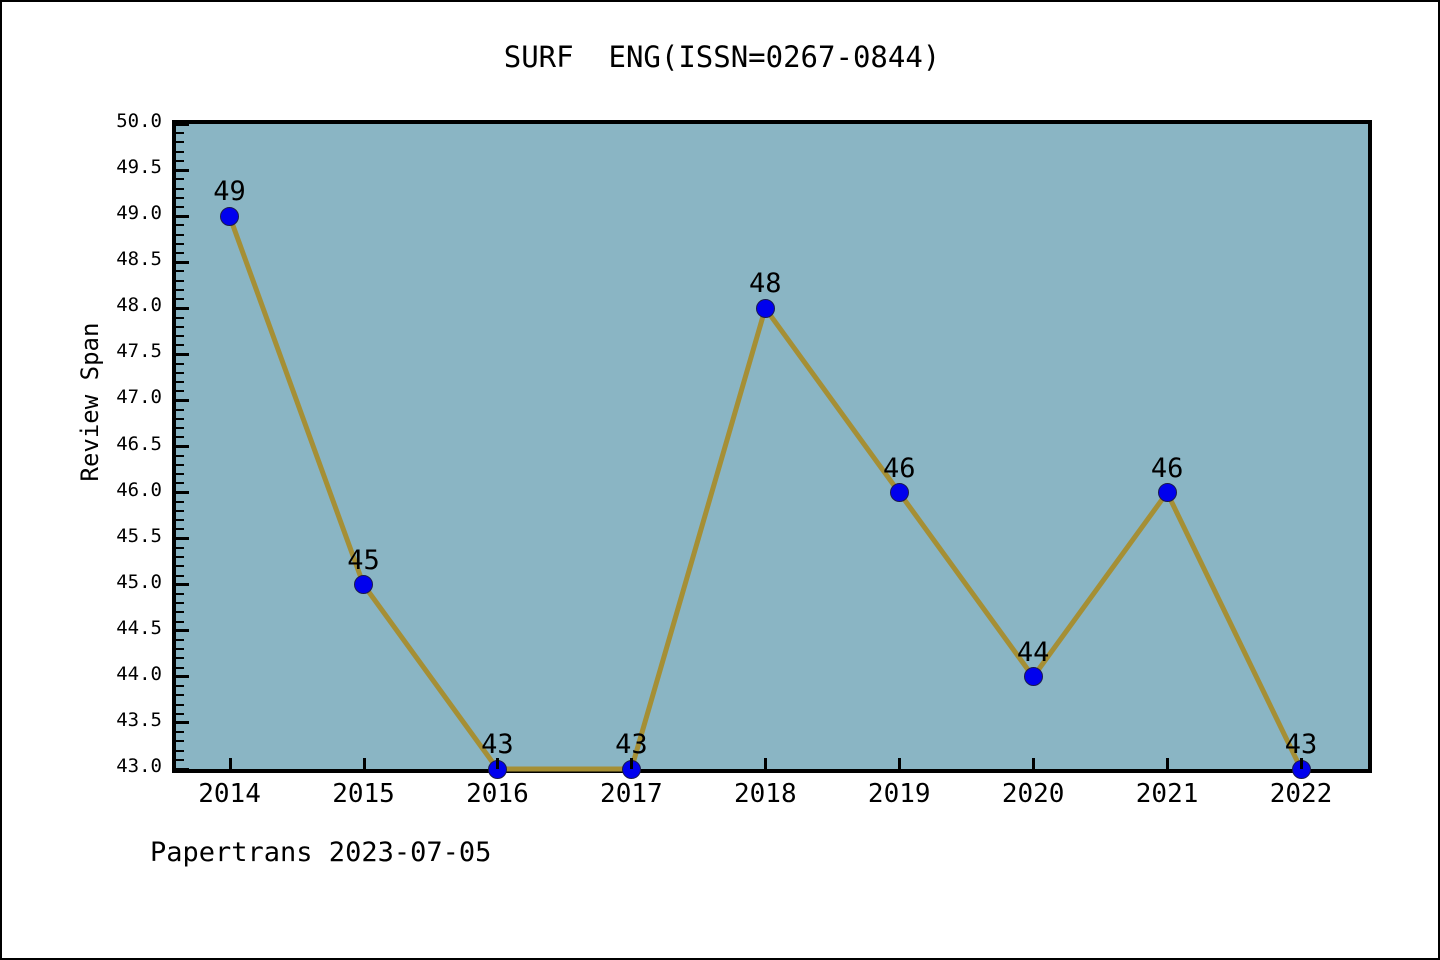  I want to click on x-axis-tick-label: 2015, so click(363, 794).